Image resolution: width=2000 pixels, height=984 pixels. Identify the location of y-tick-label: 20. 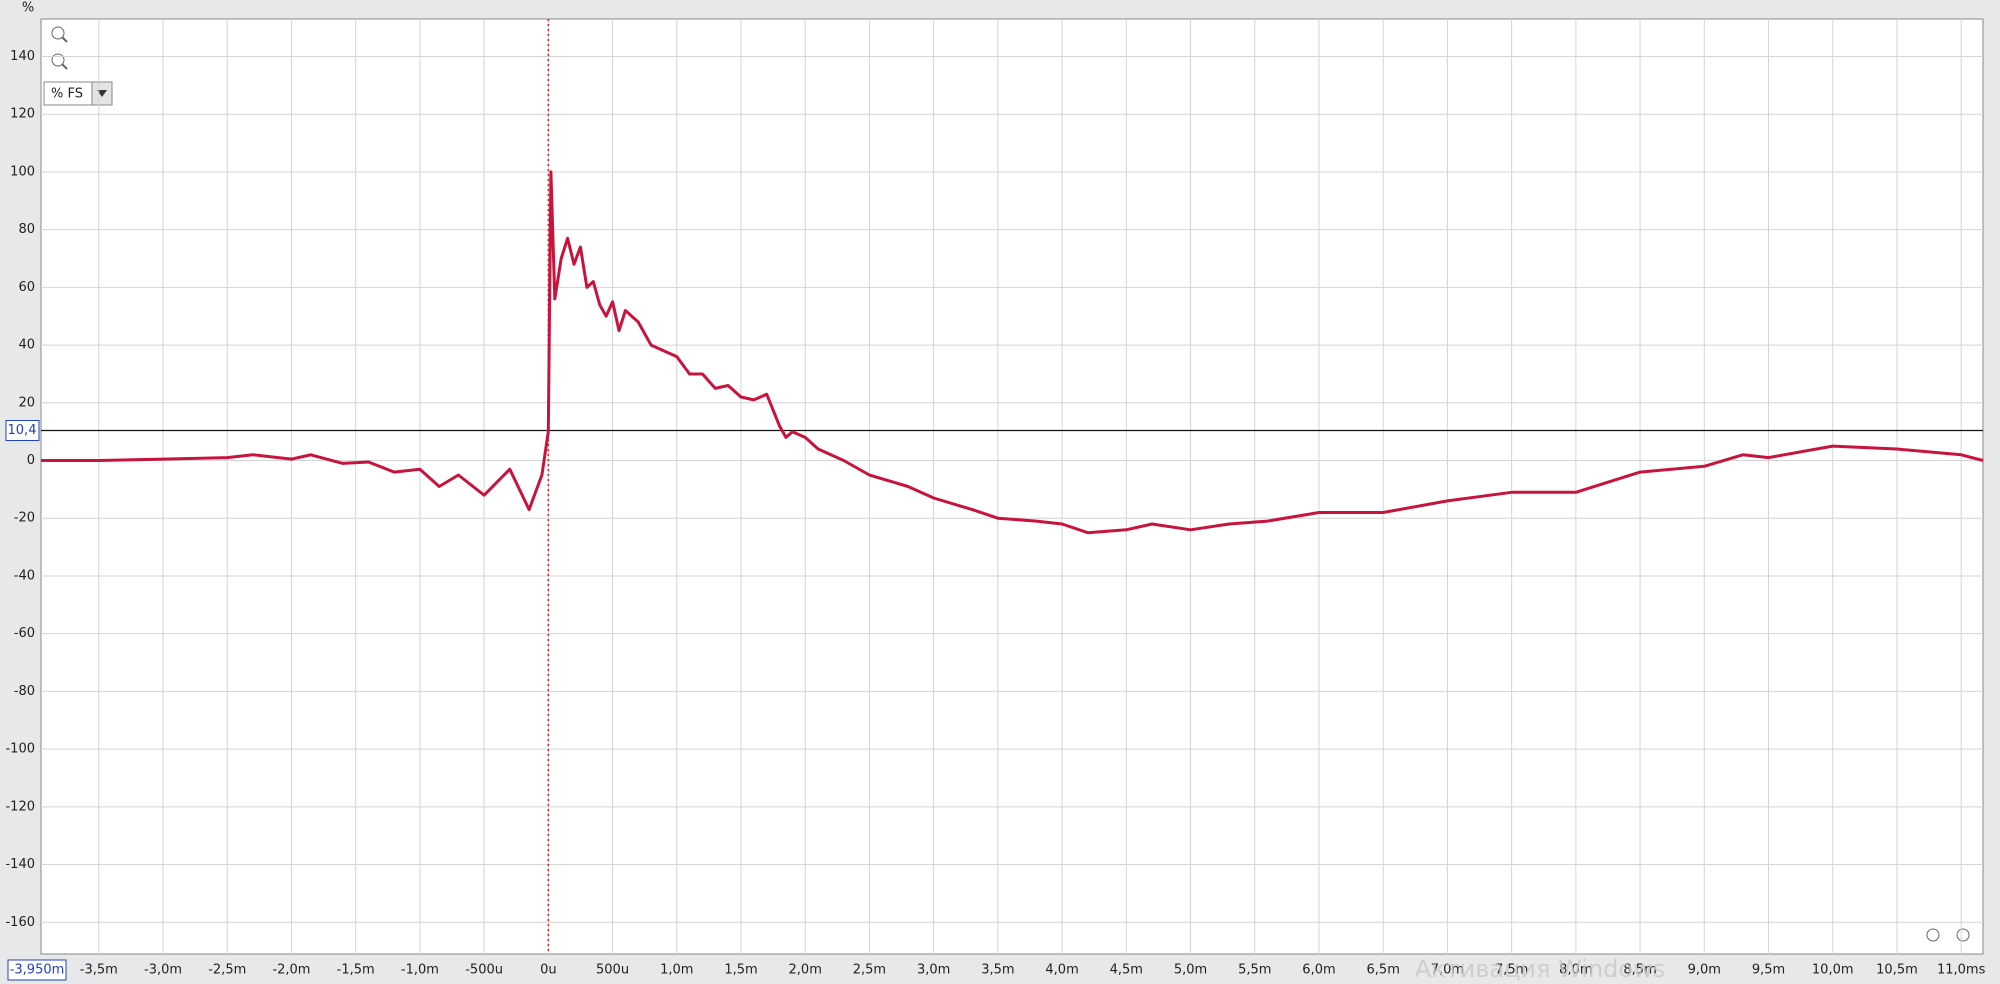
(26, 402).